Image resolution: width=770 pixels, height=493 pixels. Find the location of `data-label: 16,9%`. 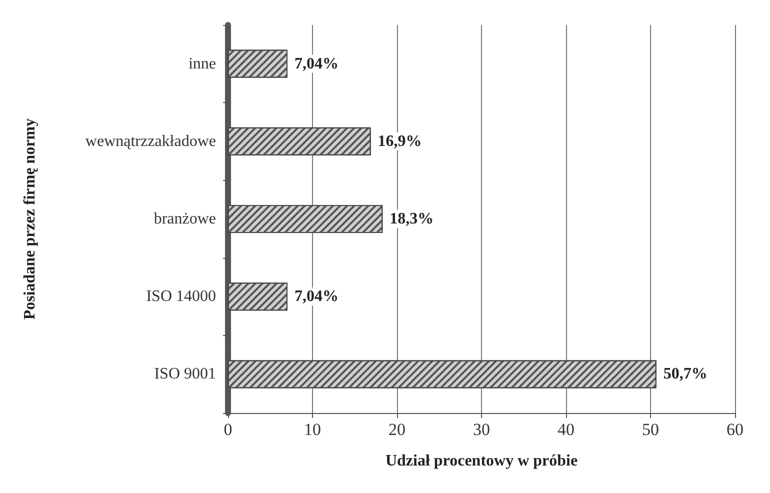

data-label: 16,9% is located at coordinates (400, 141).